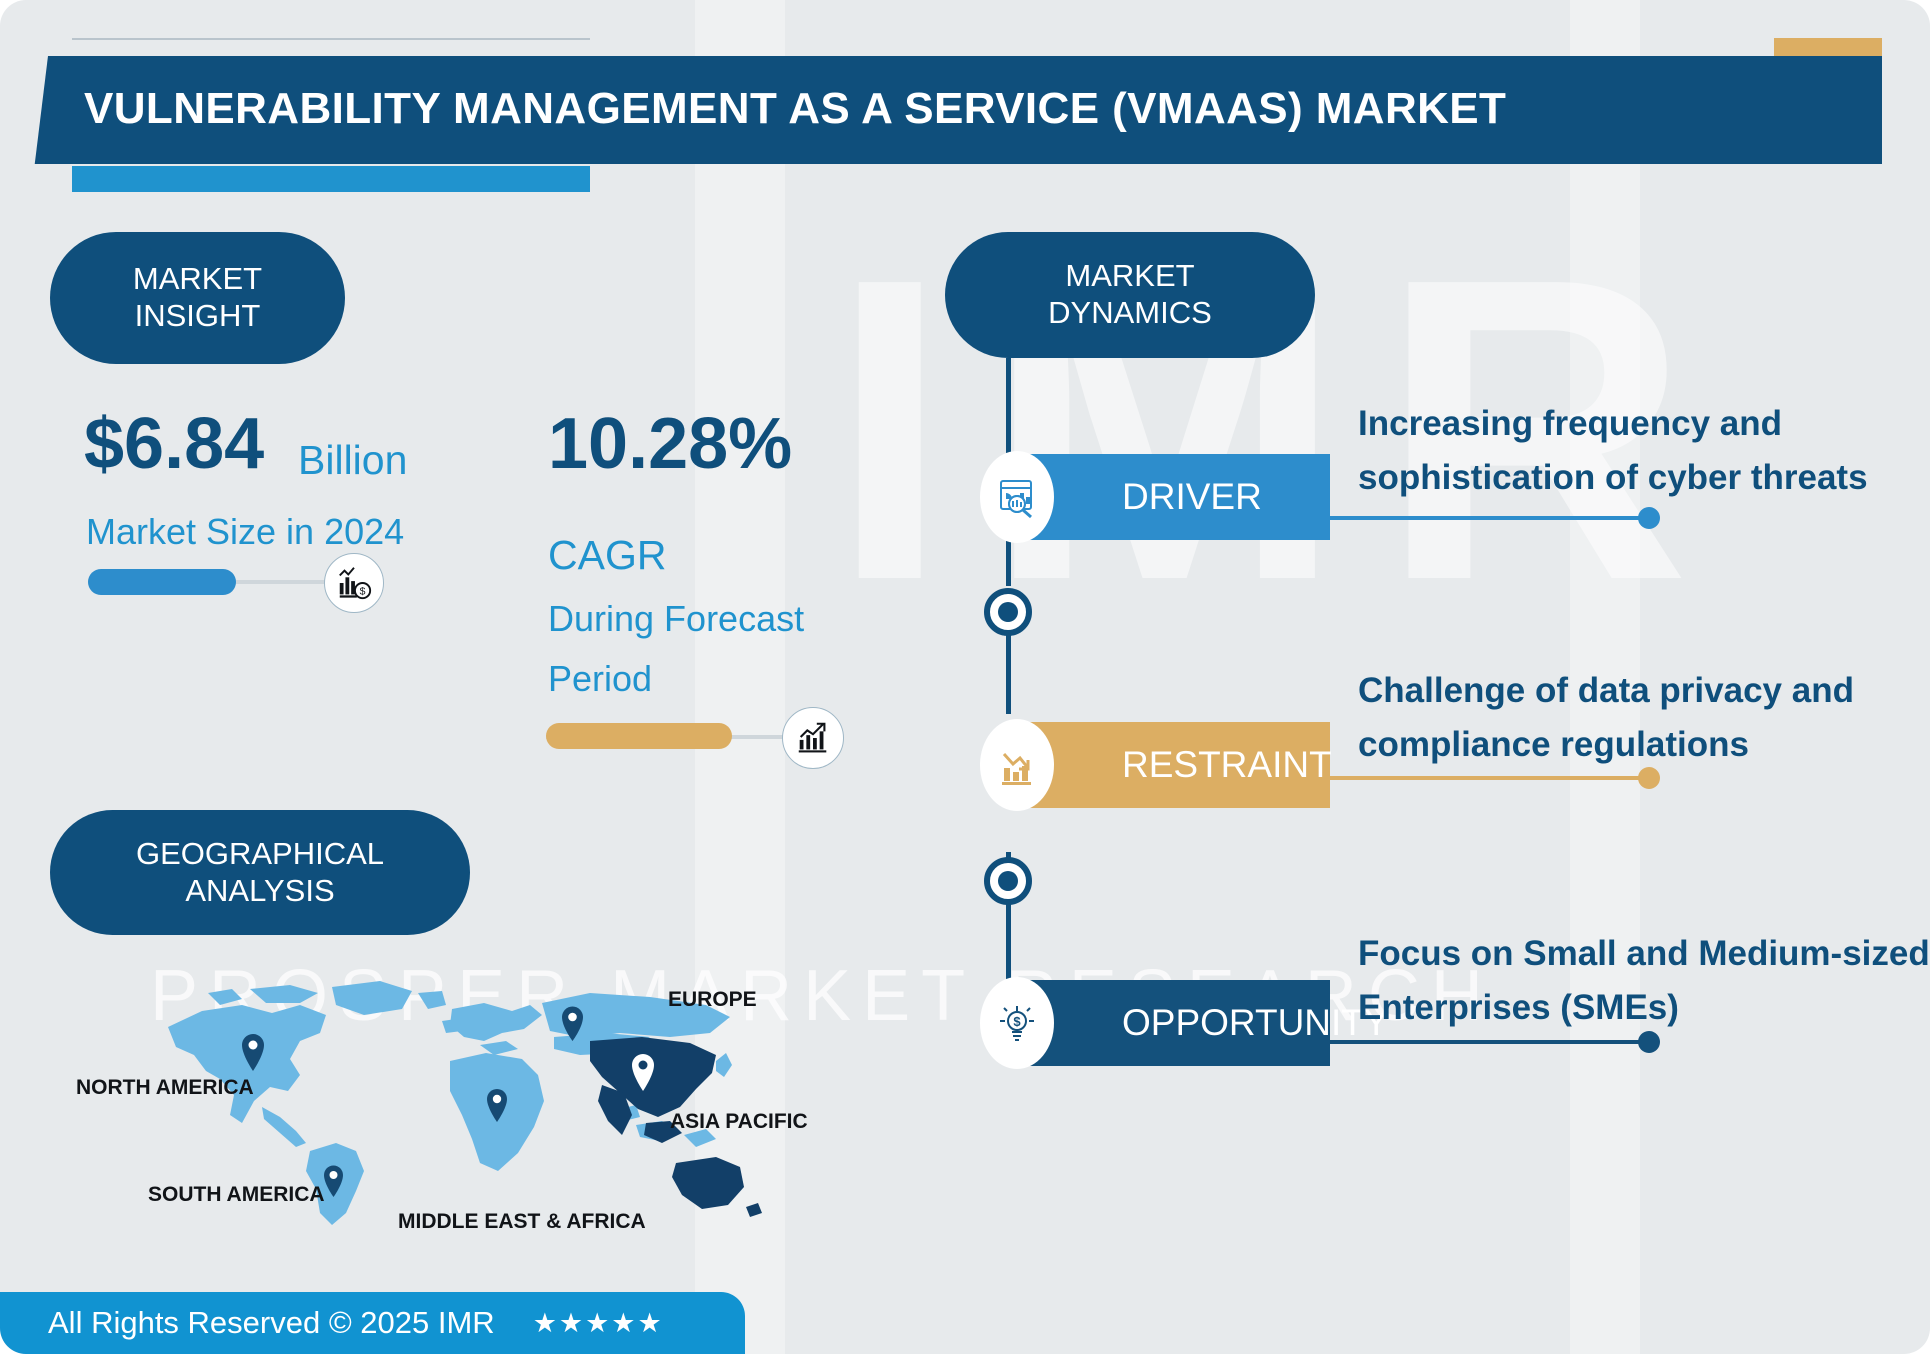 This screenshot has height=1354, width=1930. I want to click on dynamics-text-opportunity-line2: Enterprises (SMEs), so click(1518, 1007).